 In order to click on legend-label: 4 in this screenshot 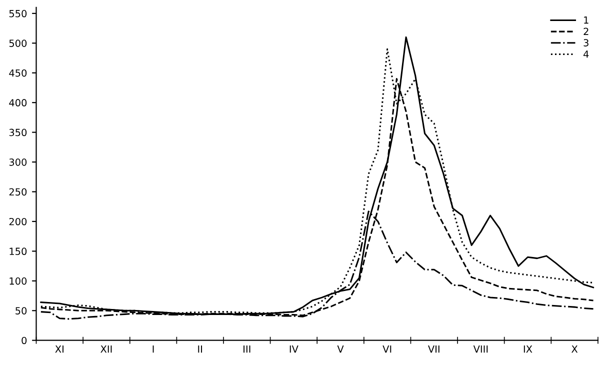, I will do `click(586, 54)`.